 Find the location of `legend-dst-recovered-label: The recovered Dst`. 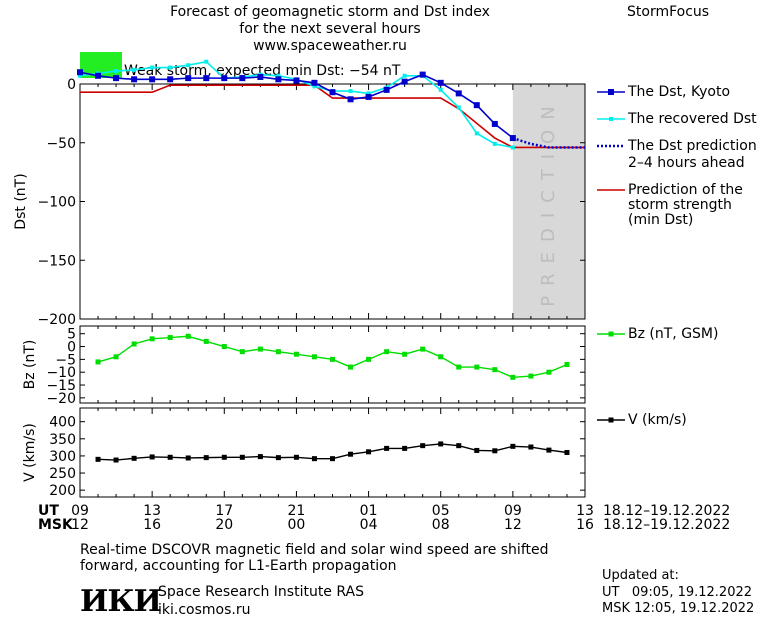

legend-dst-recovered-label: The recovered Dst is located at coordinates (692, 119).